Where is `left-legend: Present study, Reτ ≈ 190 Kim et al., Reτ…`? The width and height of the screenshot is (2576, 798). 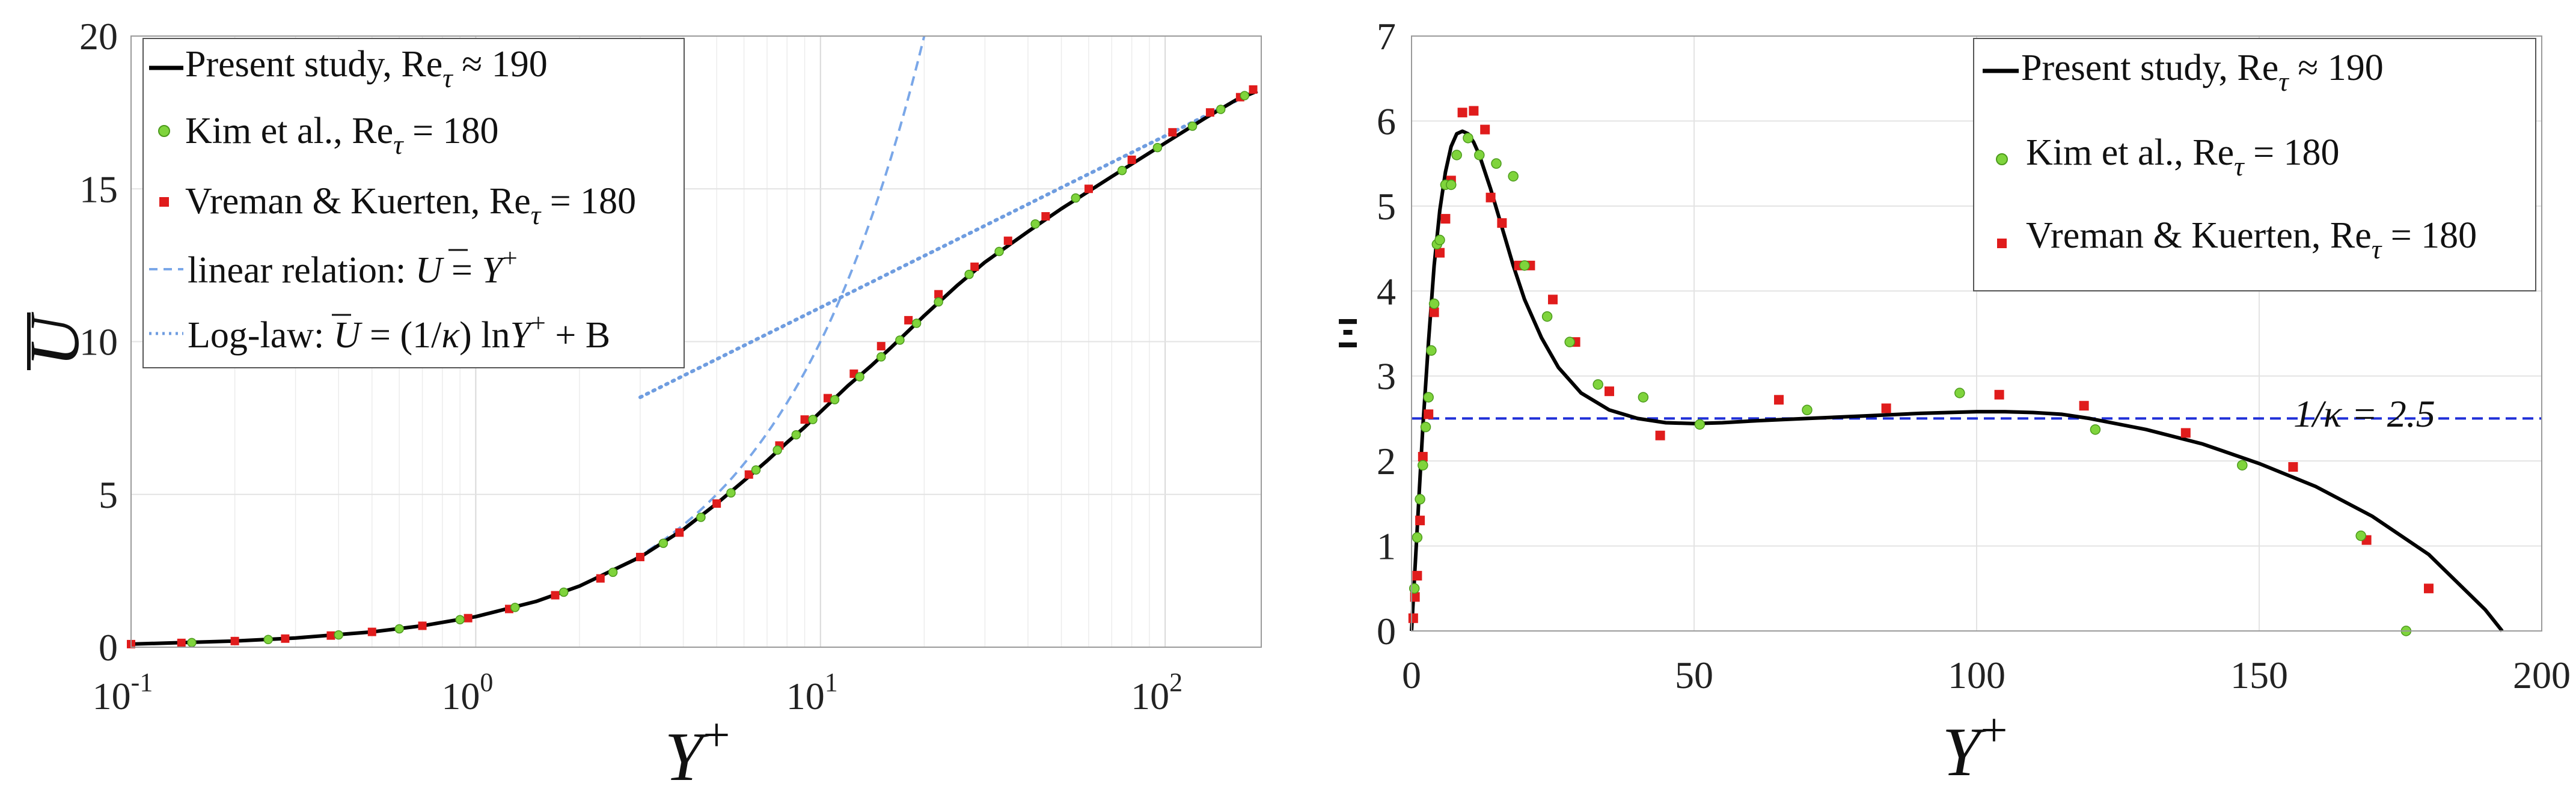
left-legend: Present study, Reτ ≈ 190 Kim et al., Reτ… is located at coordinates (413, 203).